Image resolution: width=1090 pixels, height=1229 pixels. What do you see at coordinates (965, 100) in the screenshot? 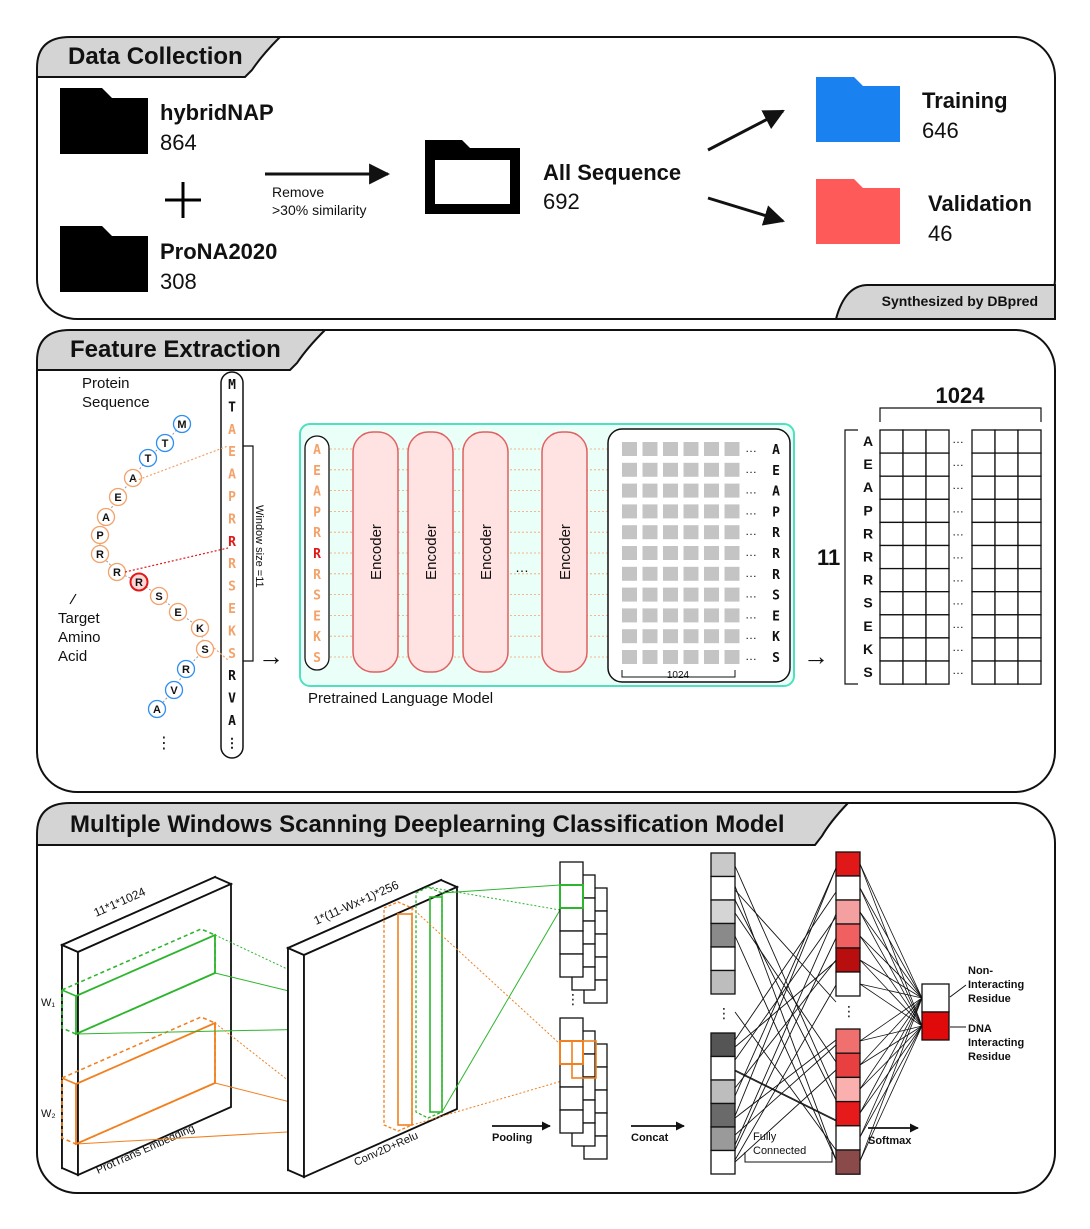
I see `training-label: Training` at bounding box center [965, 100].